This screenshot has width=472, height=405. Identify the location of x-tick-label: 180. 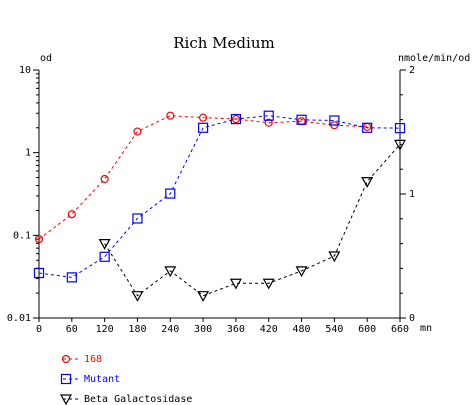
(137, 329).